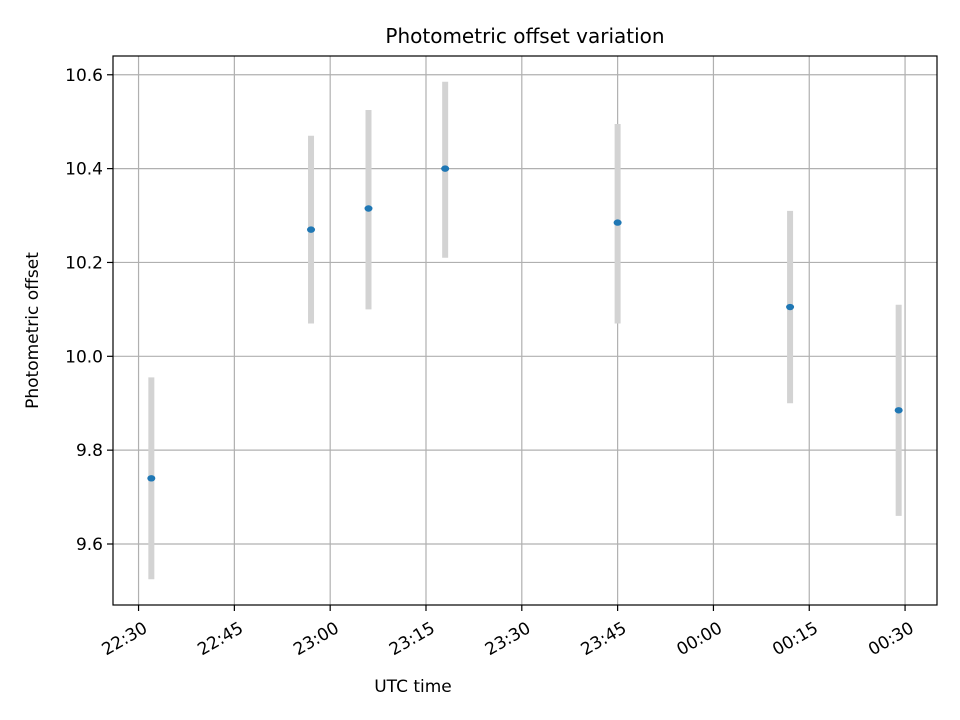 This screenshot has height=720, width=960. I want to click on y-axis-title: Photometric offset, so click(33, 330).